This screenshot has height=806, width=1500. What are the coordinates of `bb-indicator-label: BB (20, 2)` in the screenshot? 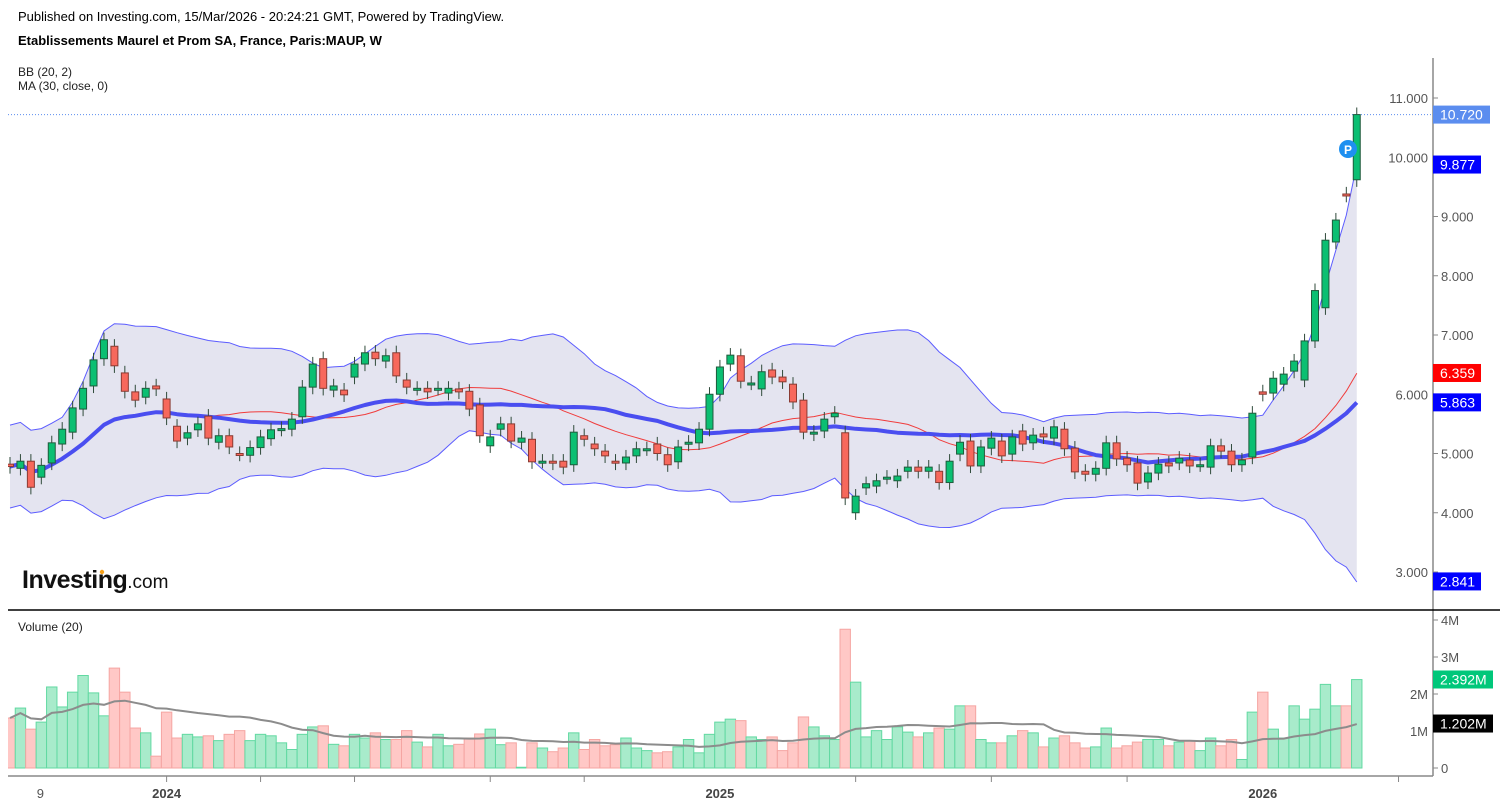 It's located at (45, 72).